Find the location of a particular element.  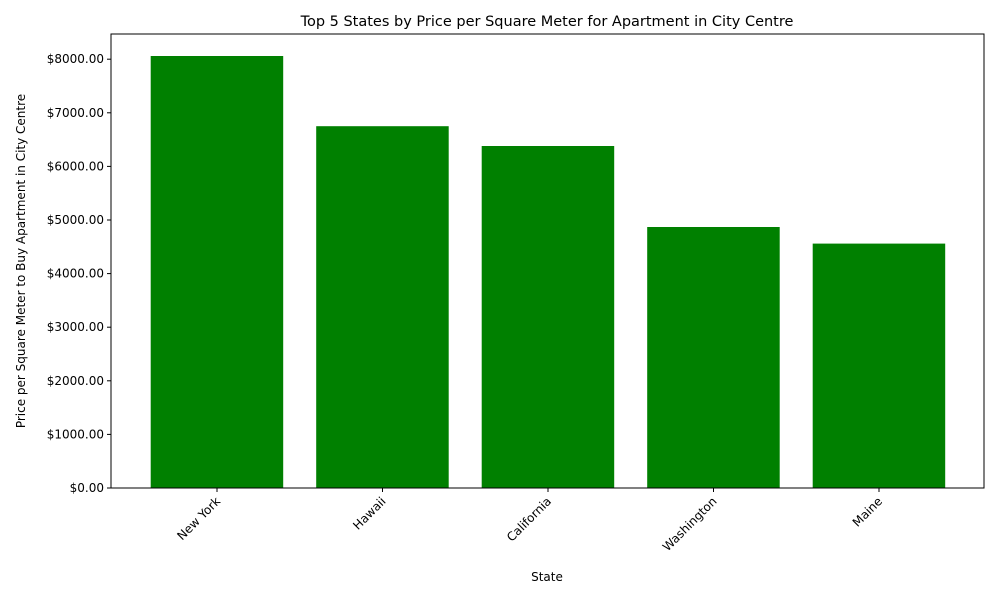

x-tick-label: Hawaii is located at coordinates (369, 513).